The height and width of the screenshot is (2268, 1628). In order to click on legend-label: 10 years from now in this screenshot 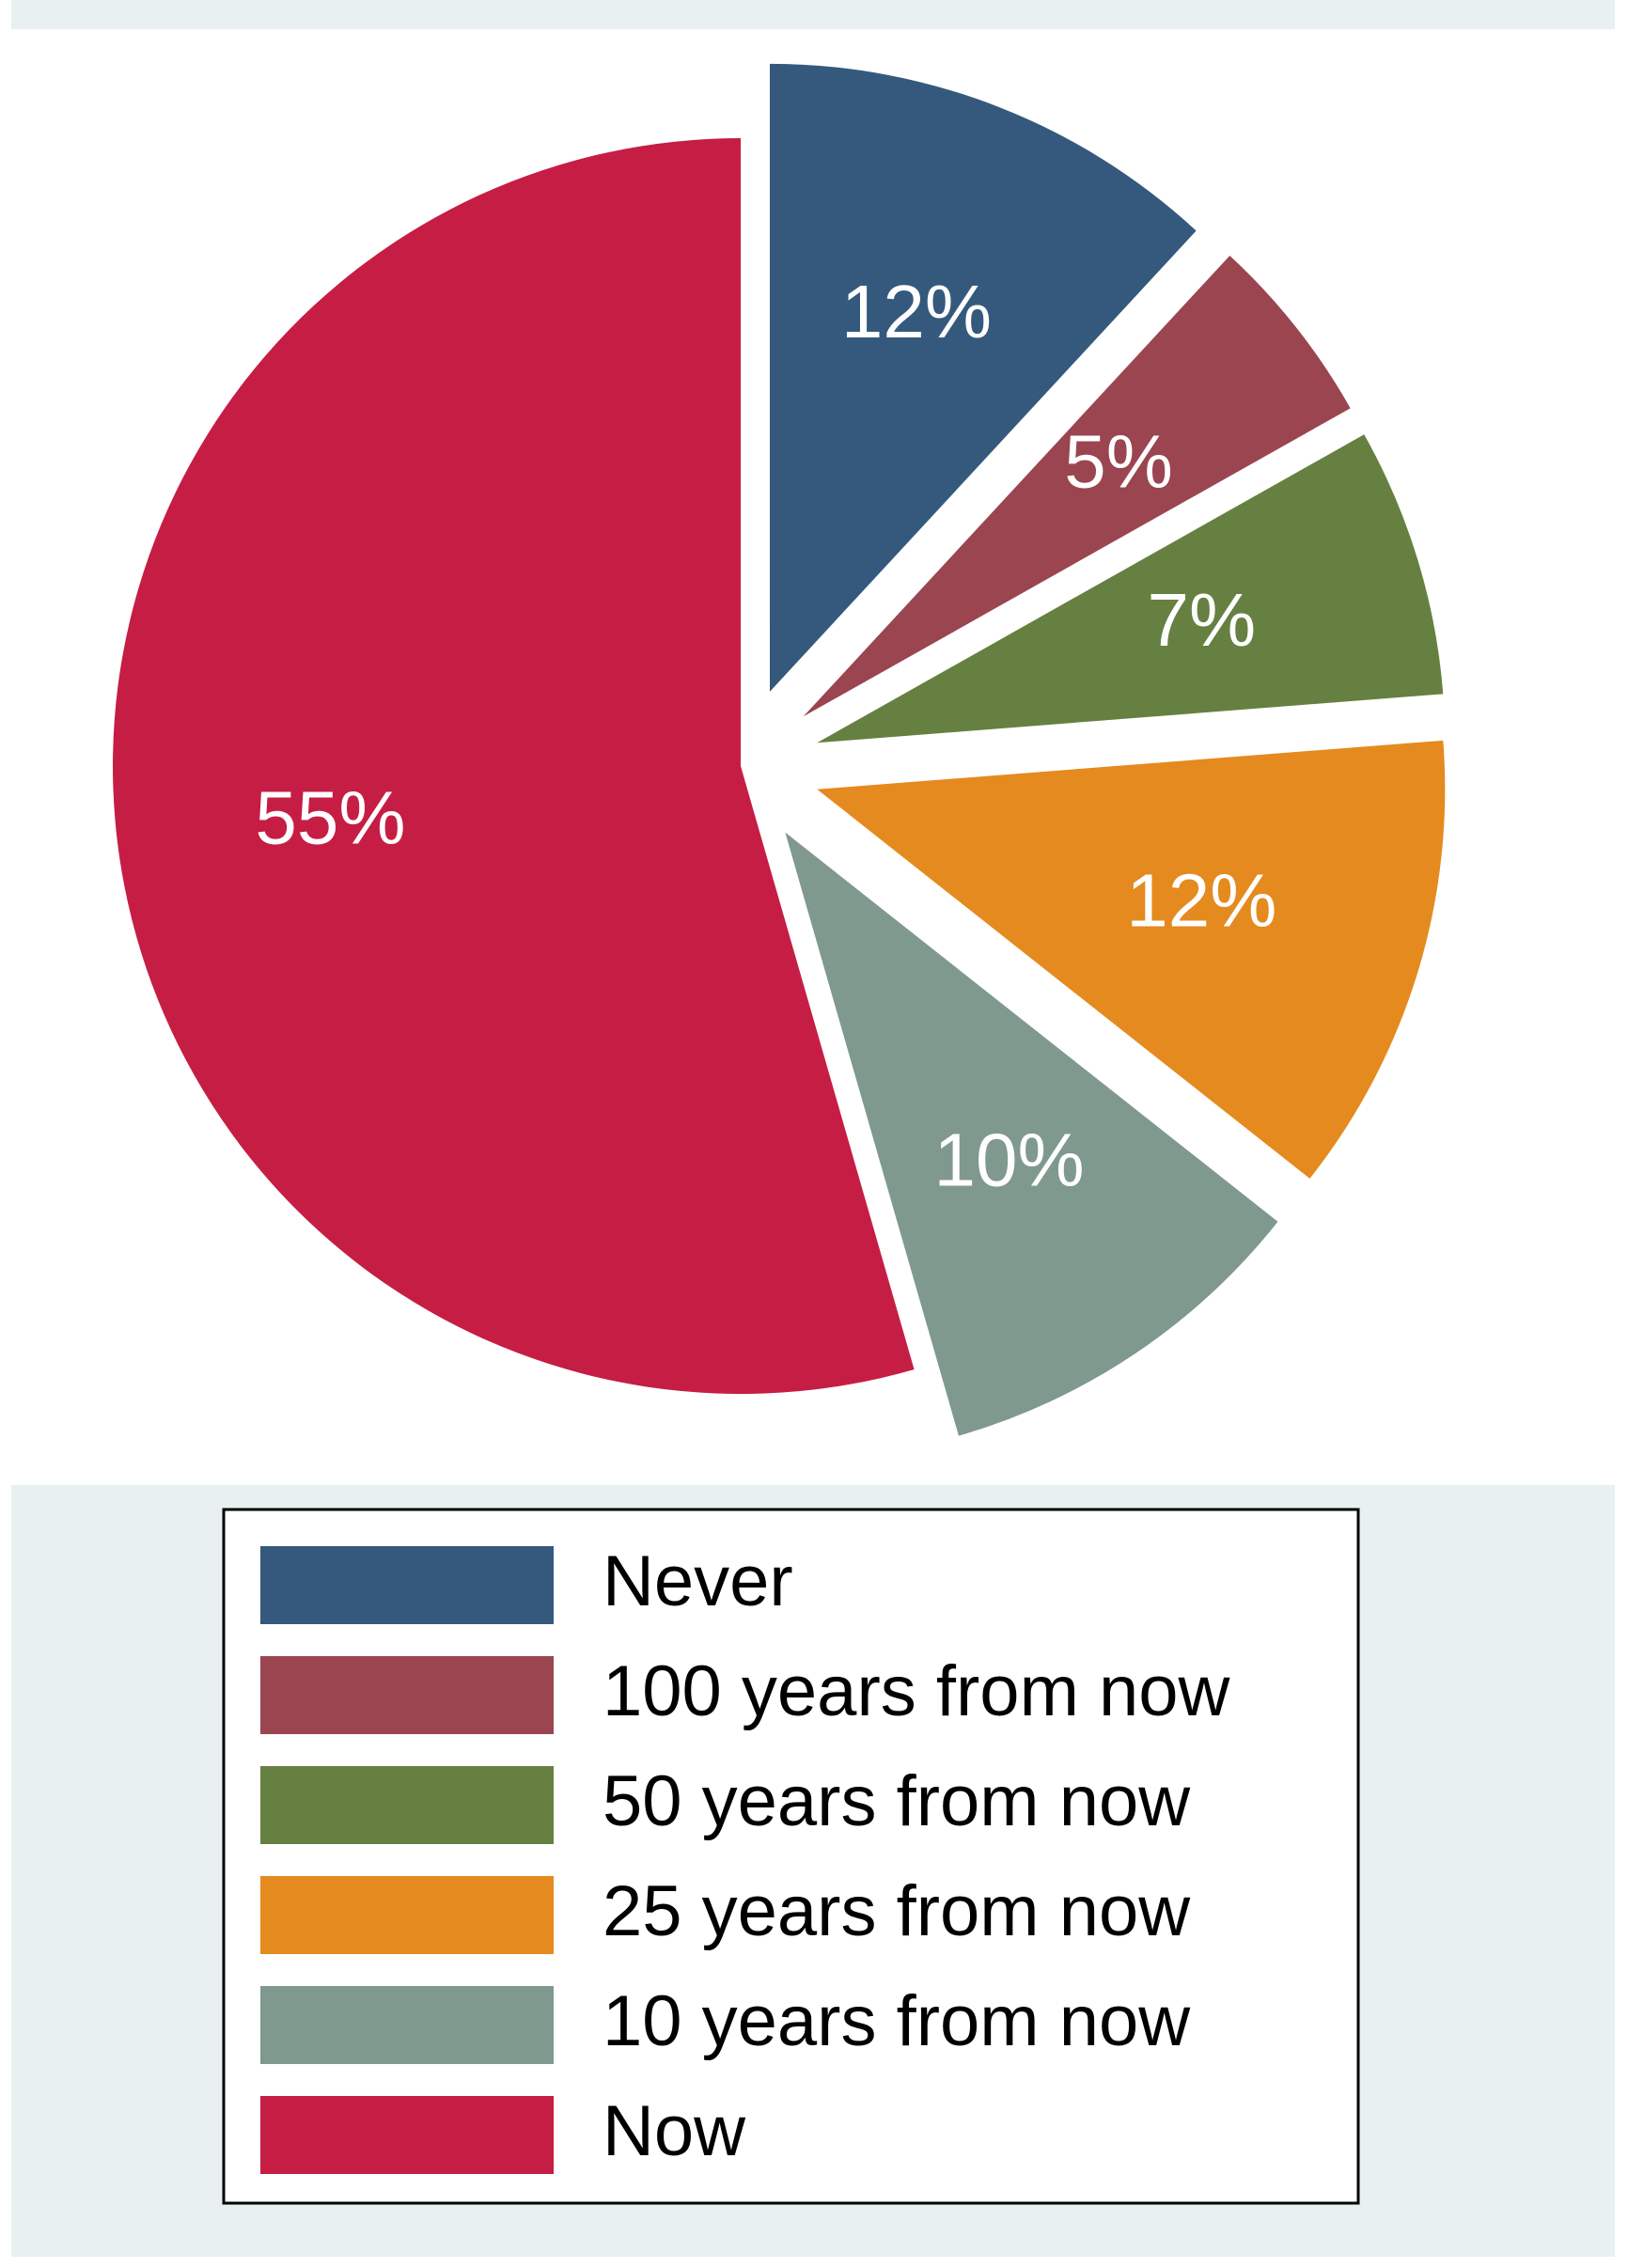, I will do `click(897, 2021)`.